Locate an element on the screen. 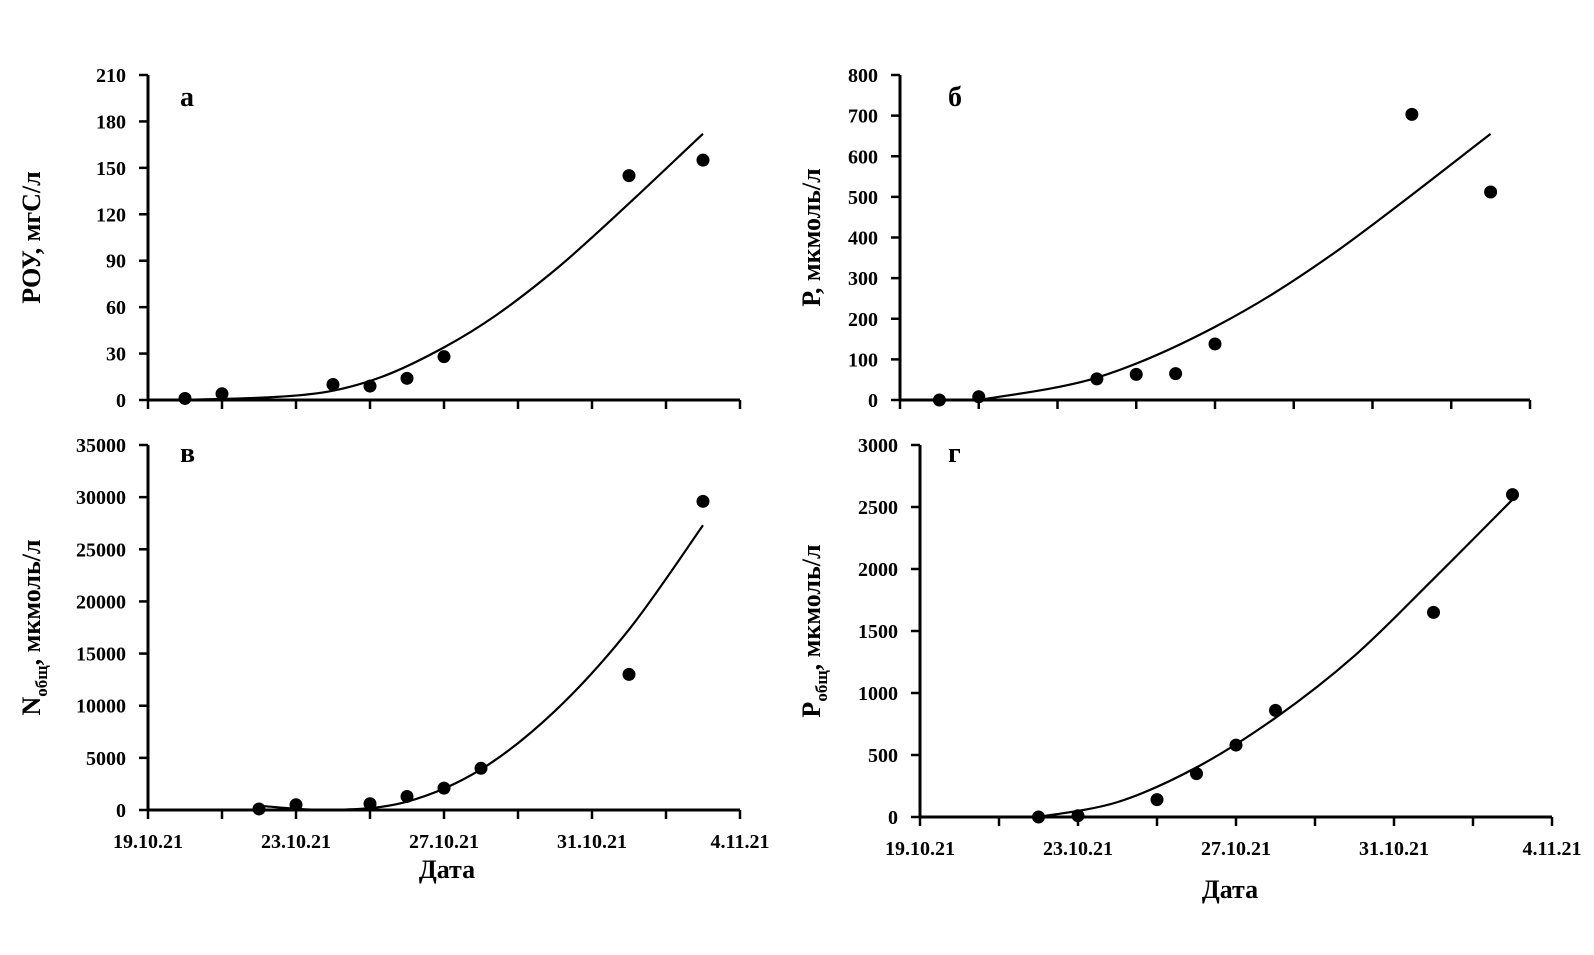 This screenshot has height=955, width=1594. y-tick-label: 5000 is located at coordinates (106, 759).